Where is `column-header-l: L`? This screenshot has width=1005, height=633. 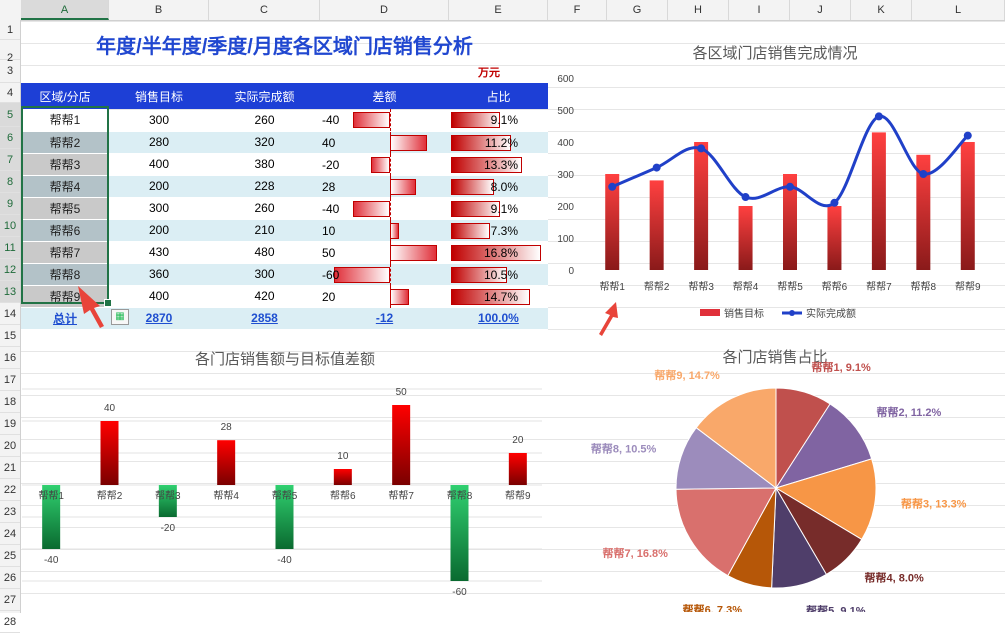 column-header-l: L is located at coordinates (958, 10).